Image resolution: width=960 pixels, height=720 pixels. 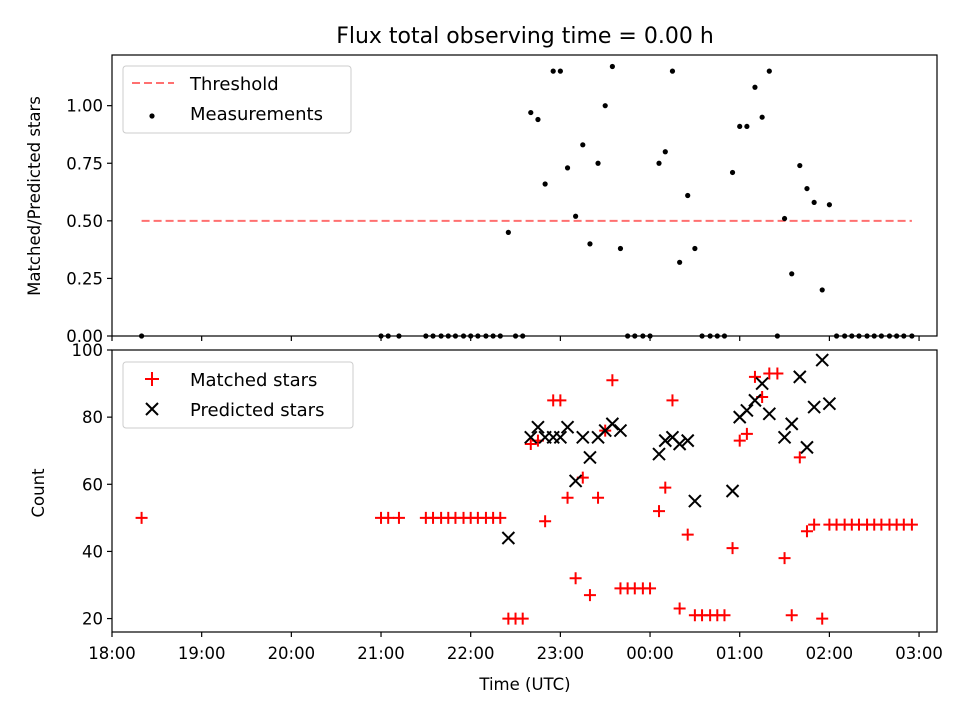 What do you see at coordinates (256, 114) in the screenshot?
I see `legend-measurements-label: Measurements` at bounding box center [256, 114].